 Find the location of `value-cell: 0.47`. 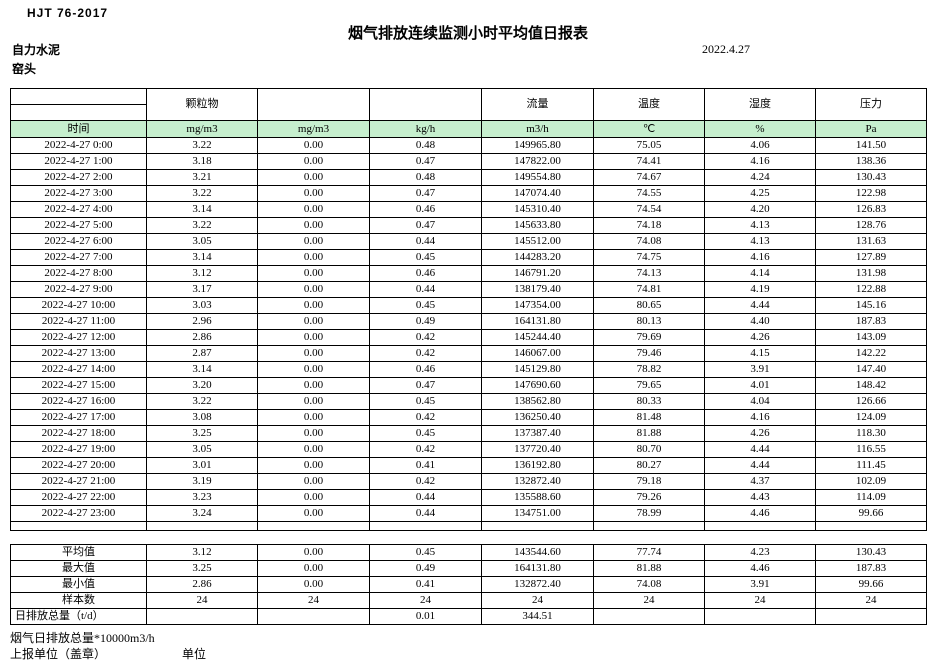

value-cell: 0.47 is located at coordinates (425, 193).